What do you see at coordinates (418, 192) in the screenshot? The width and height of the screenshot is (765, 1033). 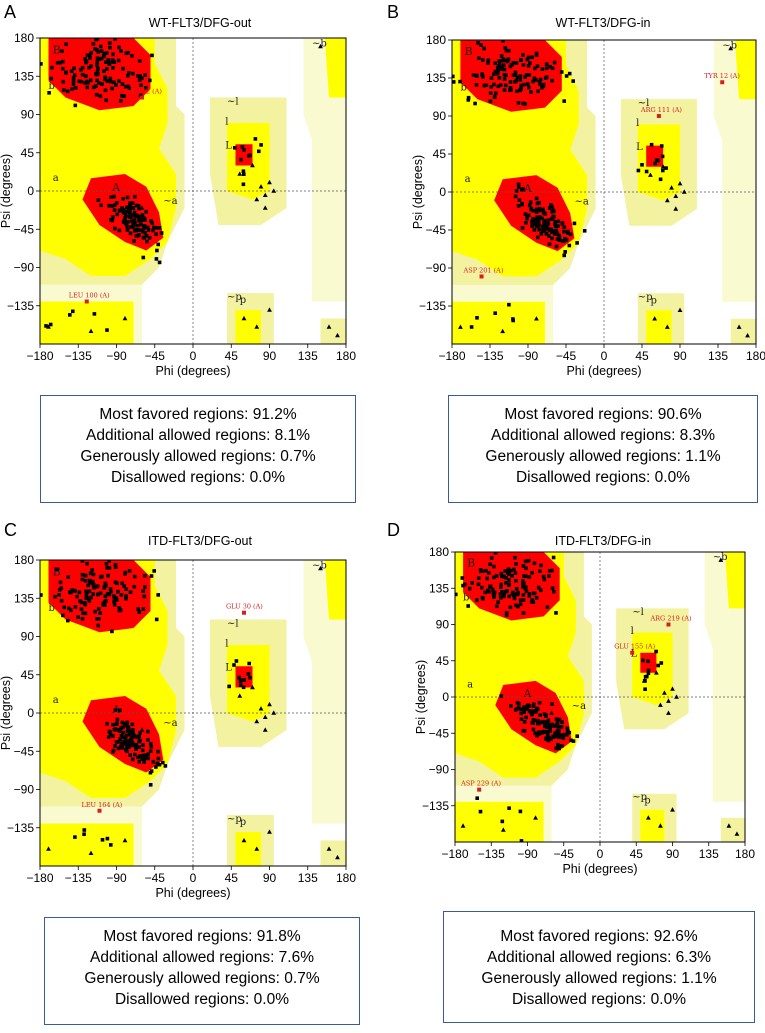 I see `y-axis-label: Psi (degrees)` at bounding box center [418, 192].